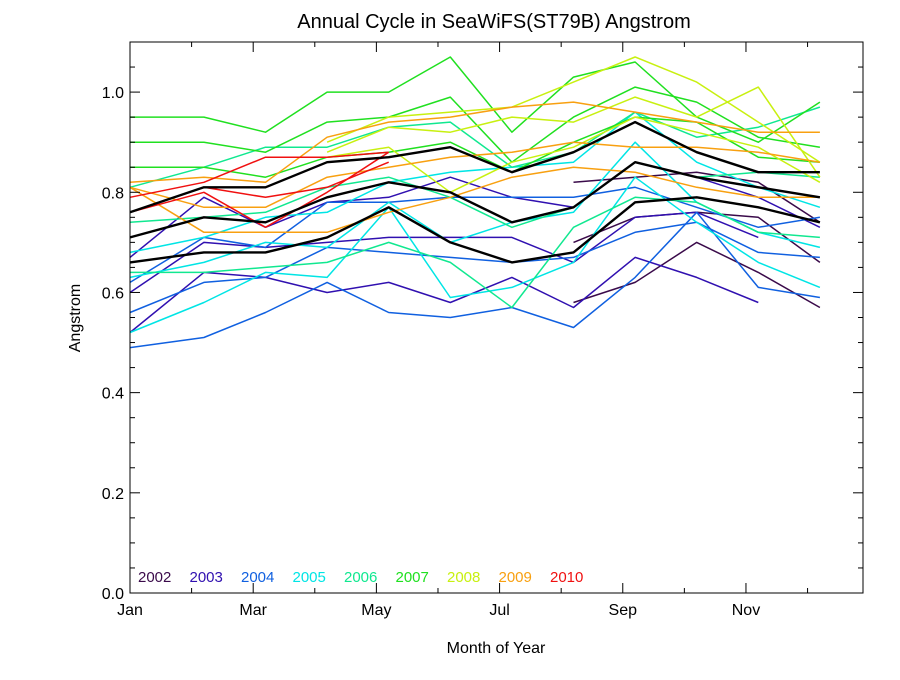  What do you see at coordinates (253, 610) in the screenshot?
I see `x-tick-label: Mar` at bounding box center [253, 610].